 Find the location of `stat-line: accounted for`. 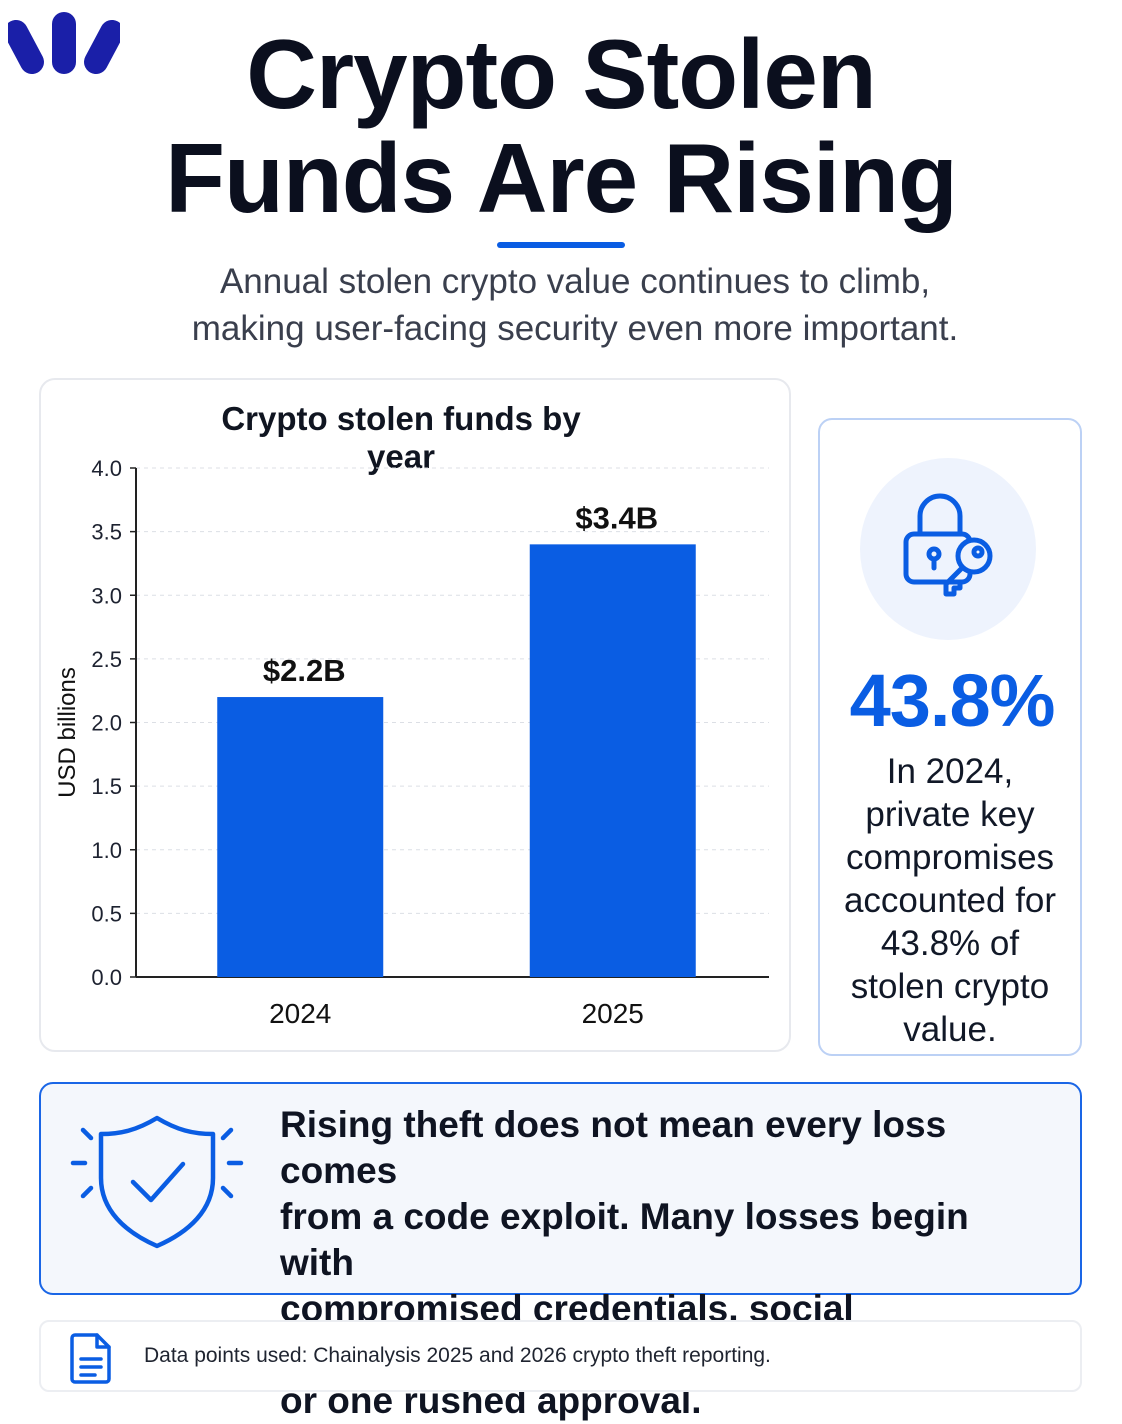

stat-line: accounted for is located at coordinates (950, 900).